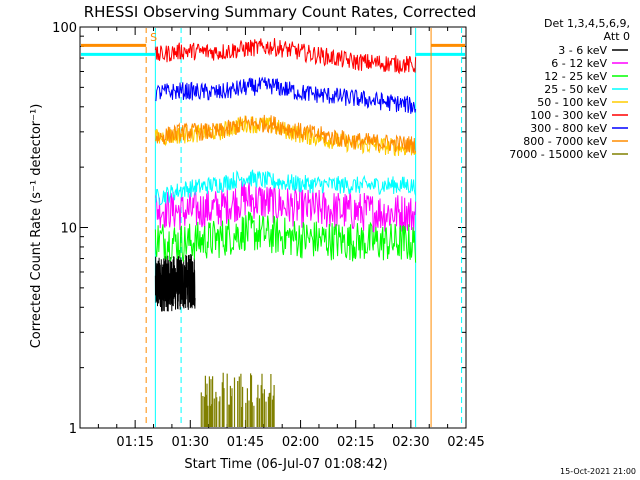  What do you see at coordinates (568, 128) in the screenshot?
I see `legend-entry-label: 300 - 800 keV` at bounding box center [568, 128].